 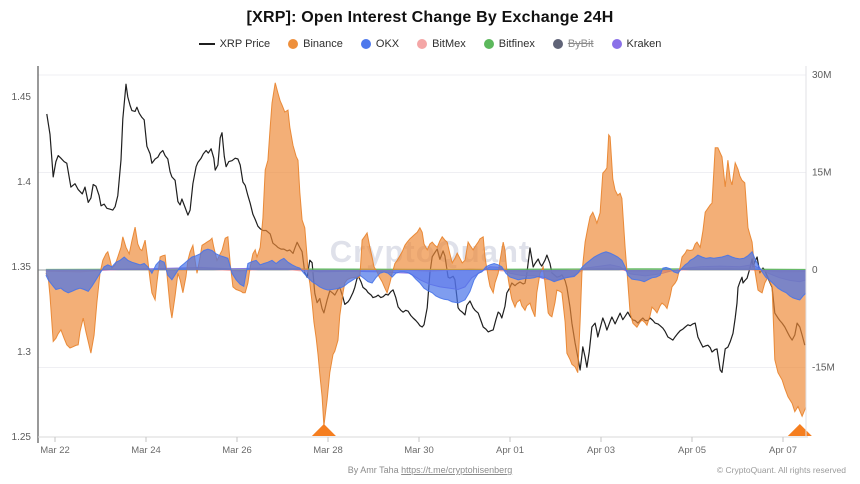 I want to click on y-left-tick: 1.45, so click(x=22, y=97).